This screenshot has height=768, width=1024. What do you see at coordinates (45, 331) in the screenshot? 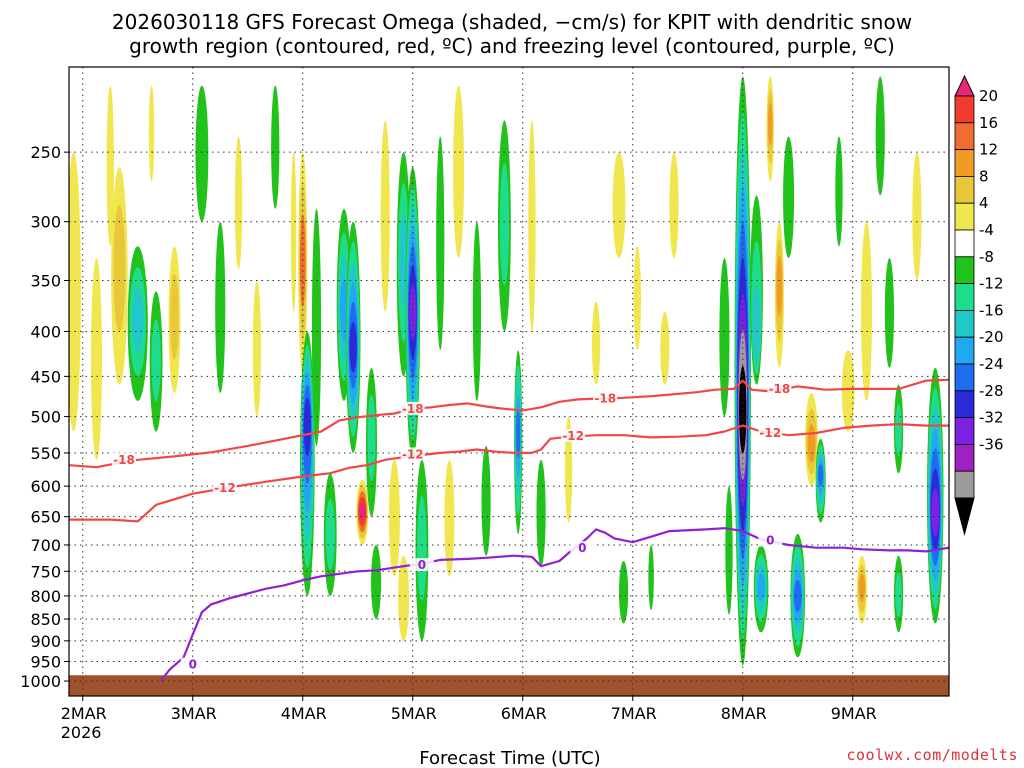
I see `y-tick-label: 400` at bounding box center [45, 331].